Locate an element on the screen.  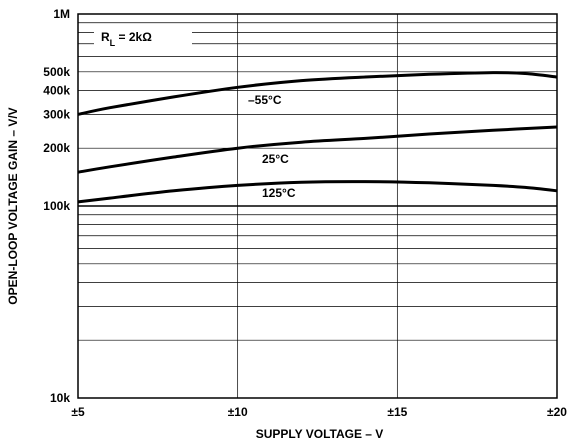
condition-label: RL = 2kΩ is located at coordinates (126, 39).